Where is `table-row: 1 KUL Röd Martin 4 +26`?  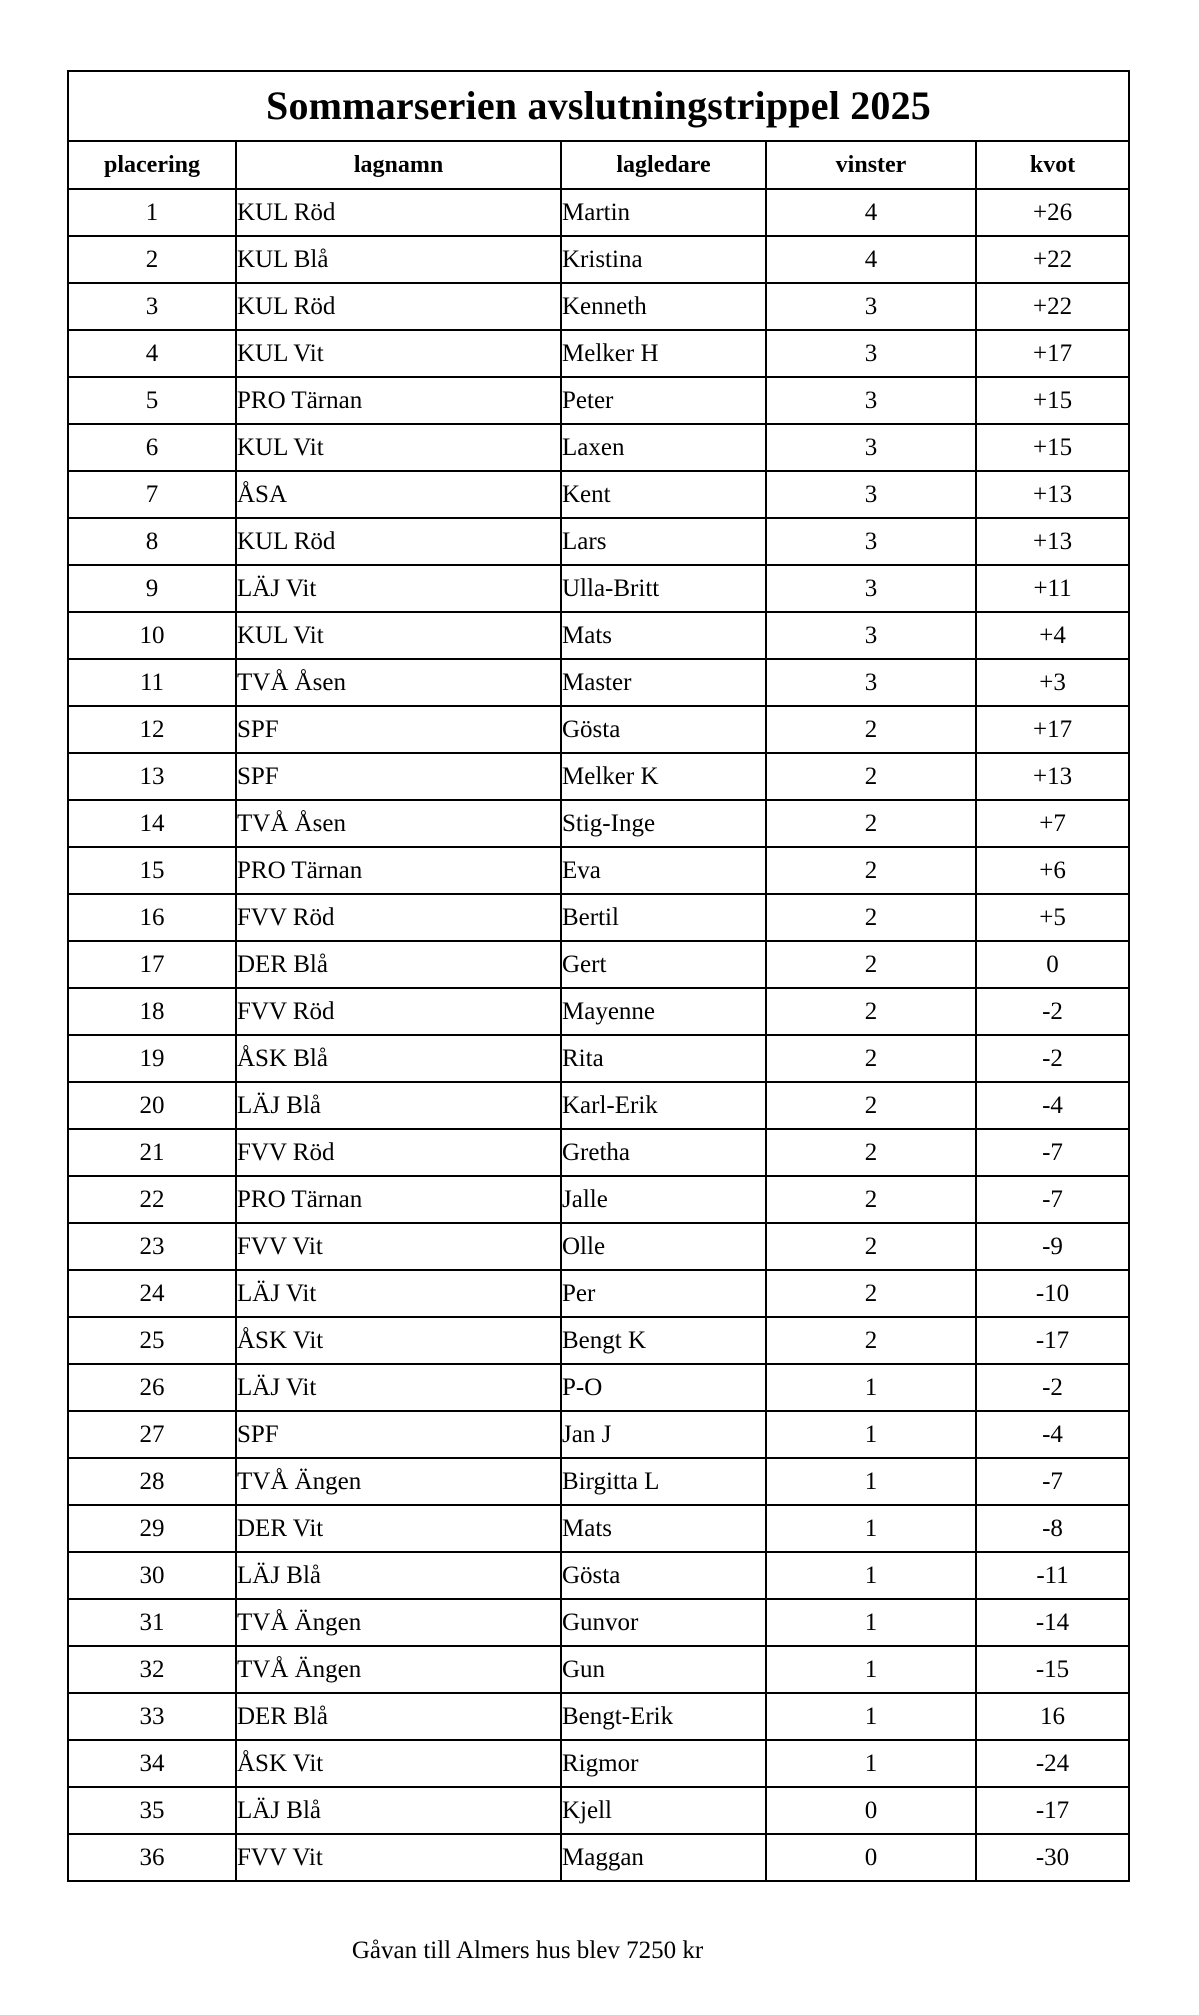
table-row: 1 KUL Röd Martin 4 +26 is located at coordinates (599, 212).